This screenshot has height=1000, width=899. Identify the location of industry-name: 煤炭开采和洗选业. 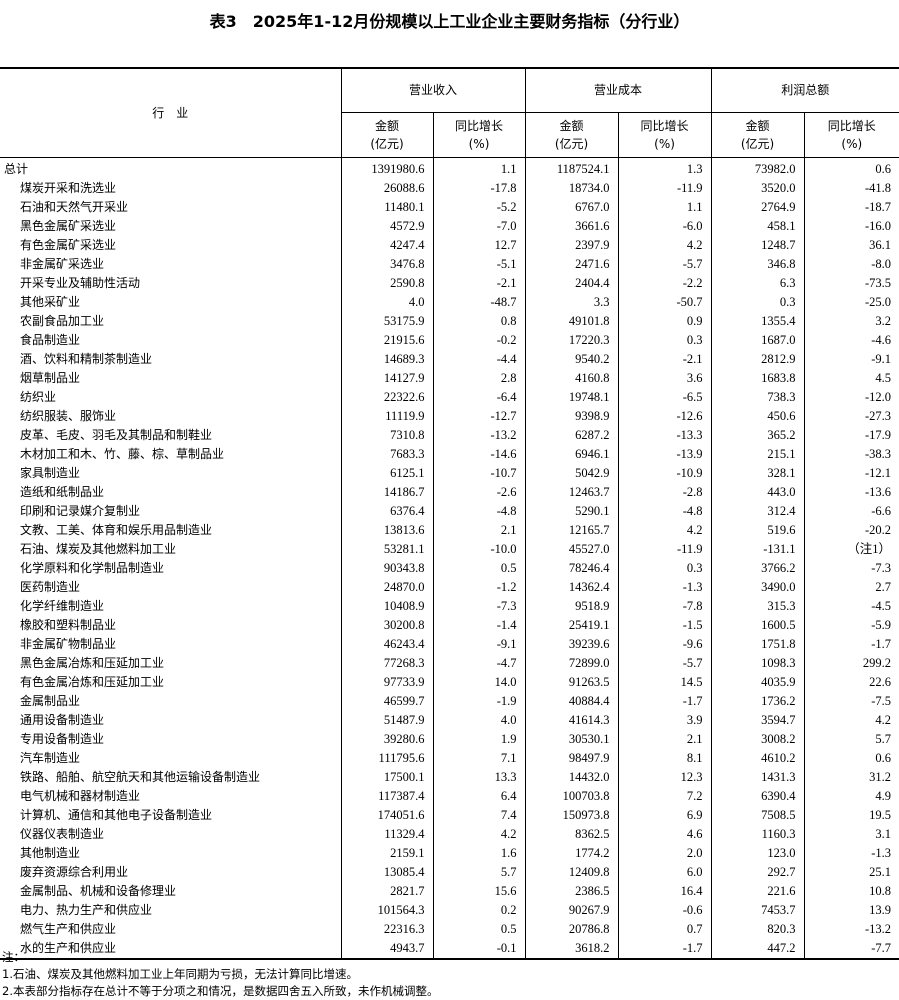
(68, 187).